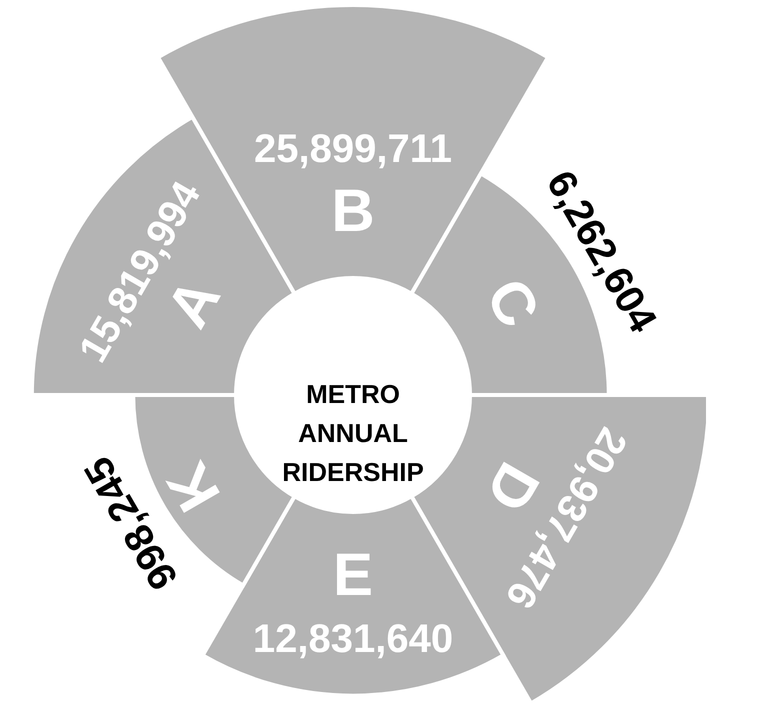  I want to click on category-label: E, so click(353, 574).